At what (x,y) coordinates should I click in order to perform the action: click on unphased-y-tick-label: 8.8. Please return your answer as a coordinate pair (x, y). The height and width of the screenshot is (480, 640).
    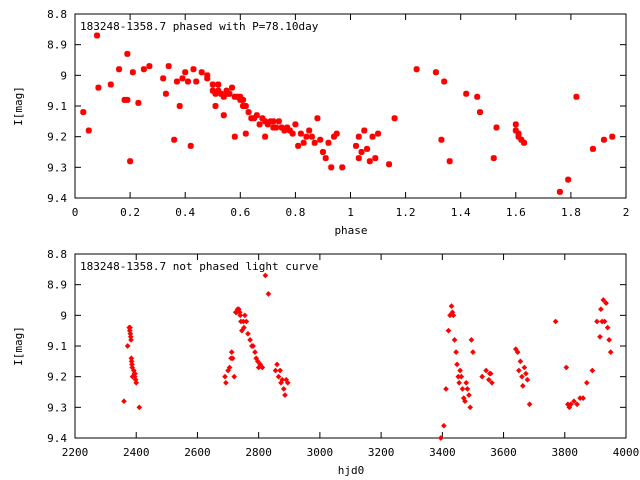
    Looking at the image, I should click on (57, 254).